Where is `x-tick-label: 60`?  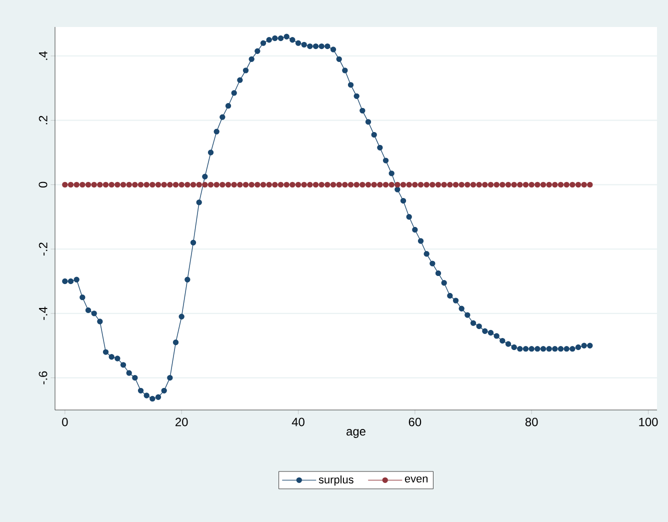
x-tick-label: 60 is located at coordinates (415, 422).